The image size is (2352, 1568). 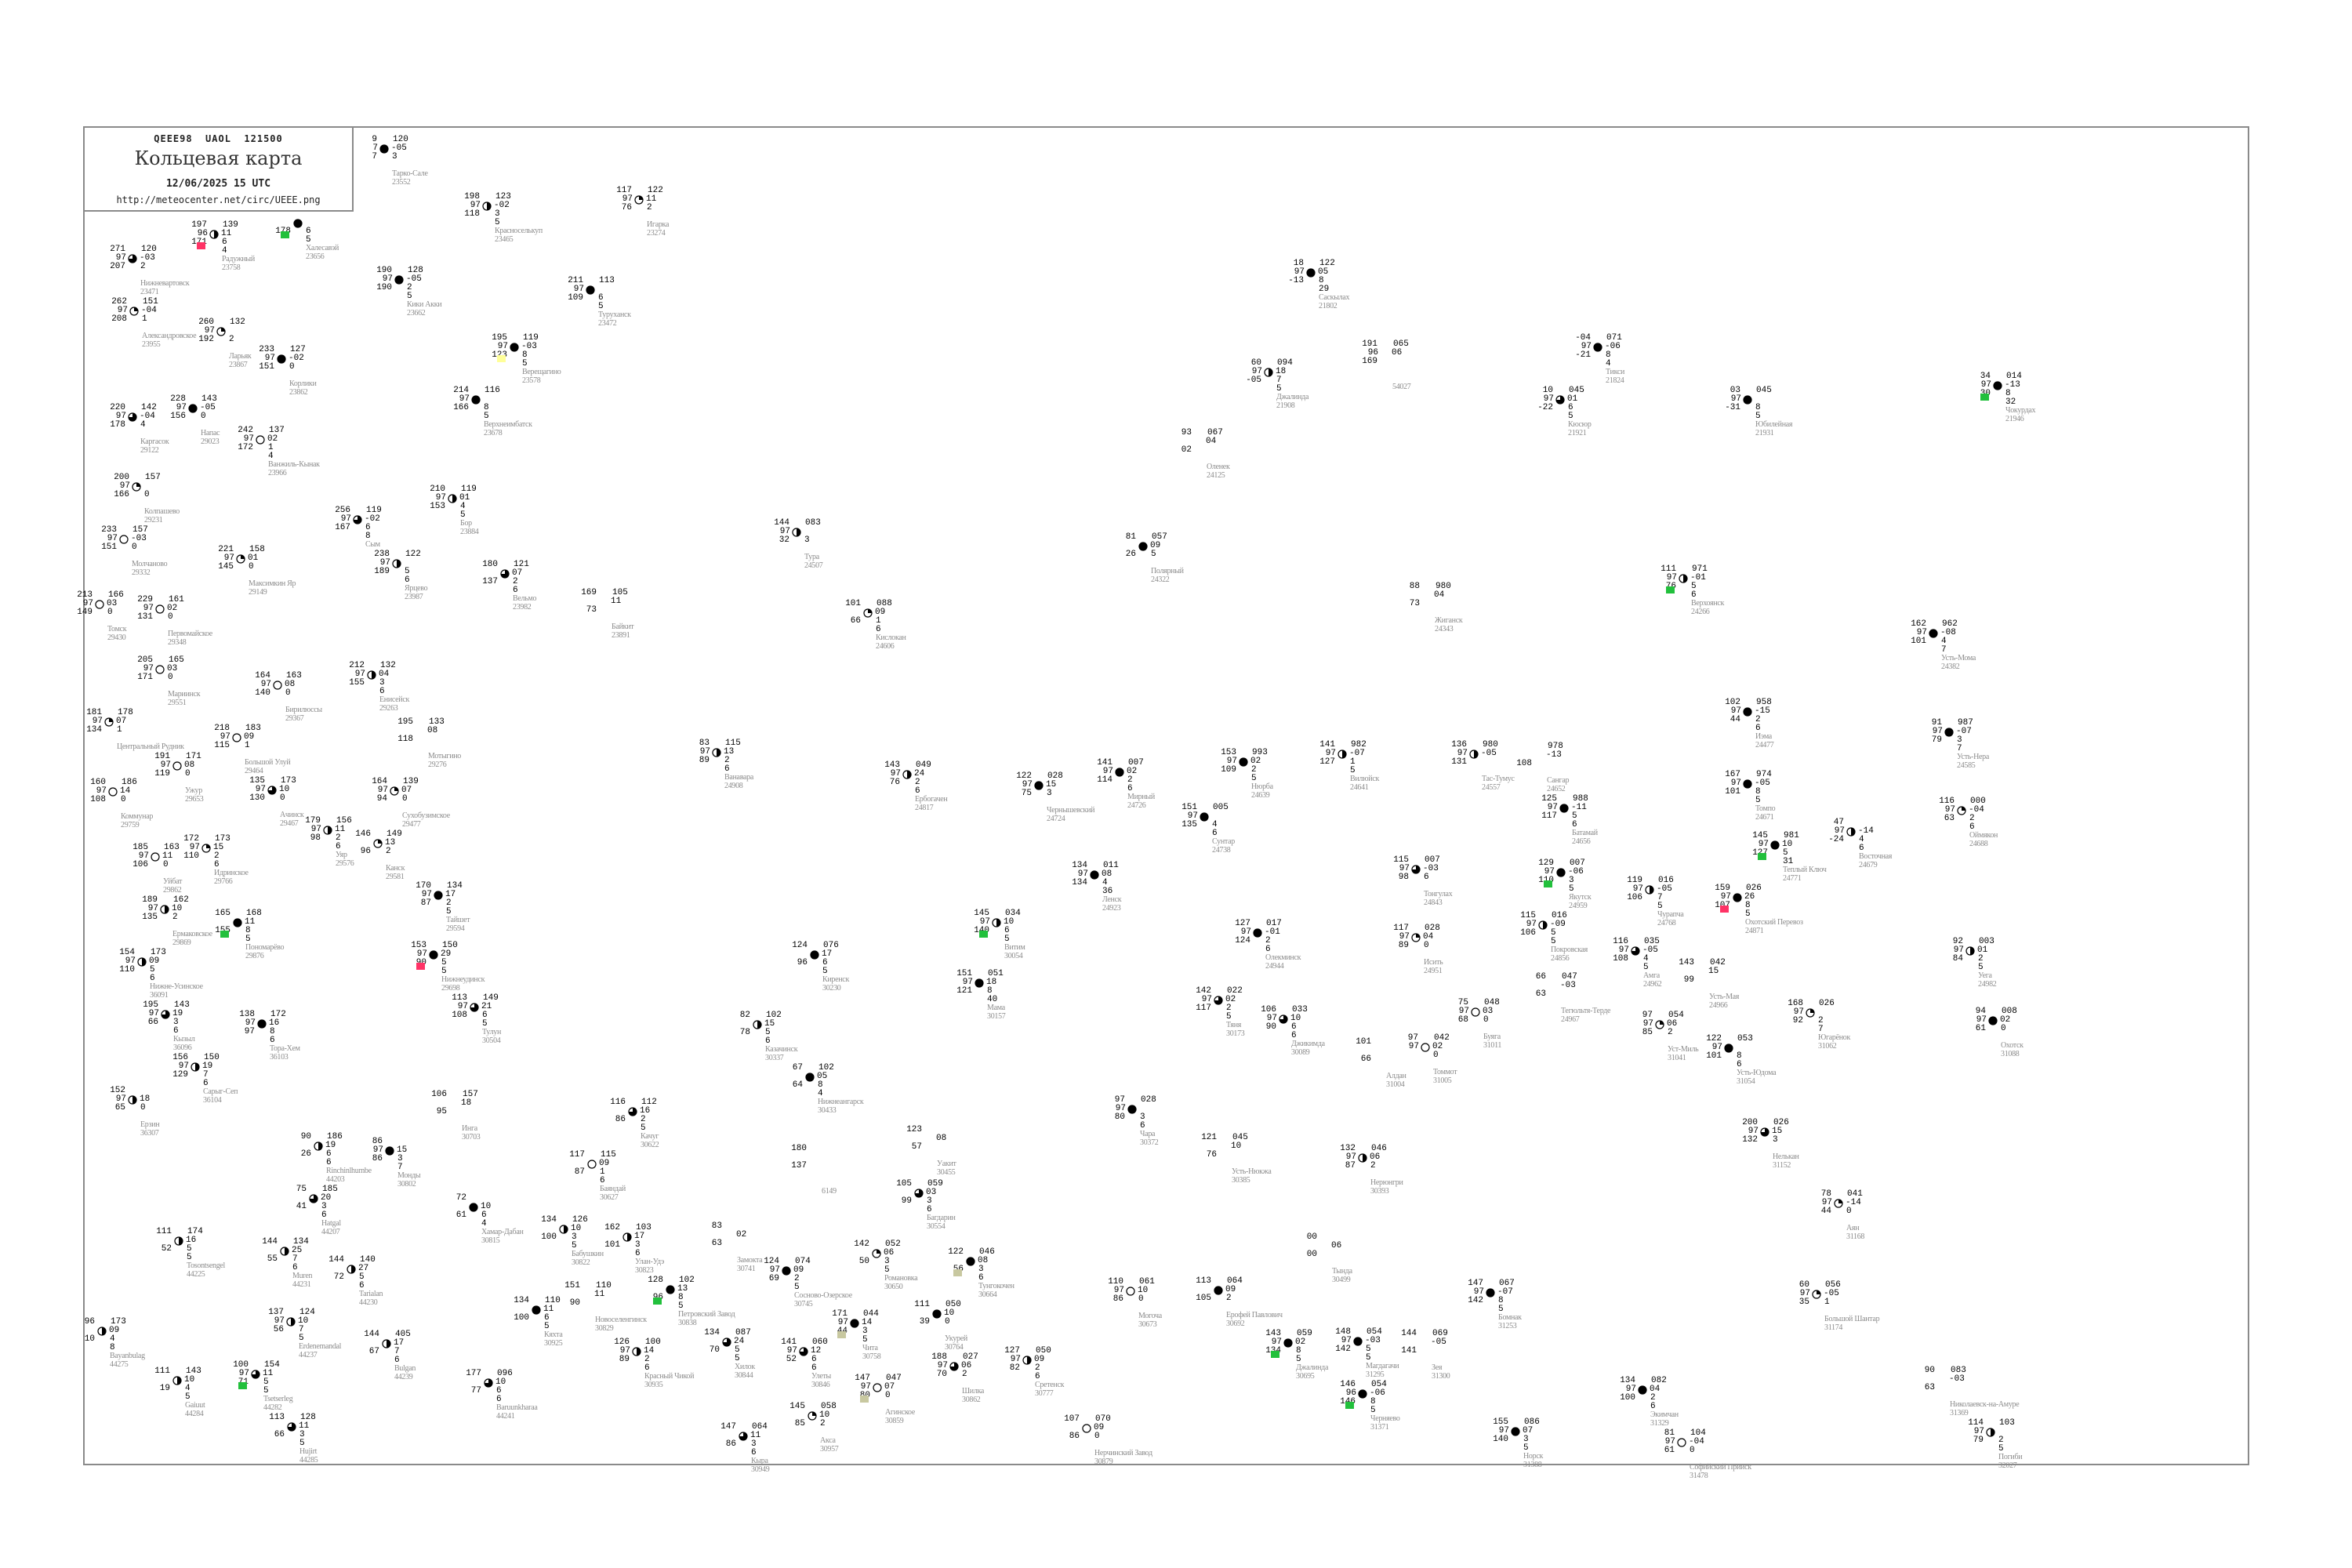 I want to click on air-temperature: 153, so click(x=418, y=945).